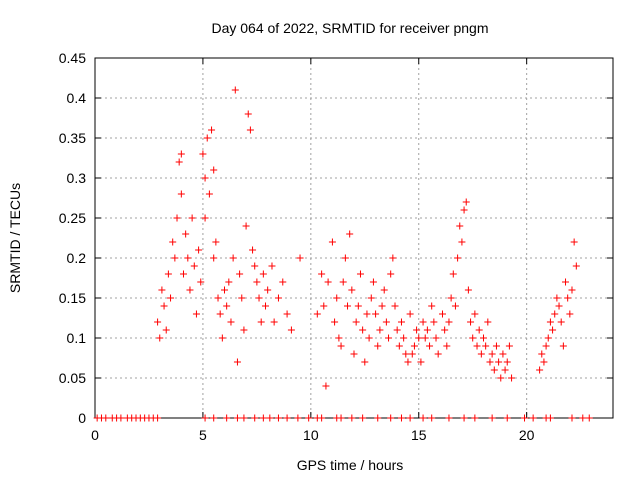  What do you see at coordinates (15, 238) in the screenshot?
I see `y-axis-label: SRMTID / TECUs` at bounding box center [15, 238].